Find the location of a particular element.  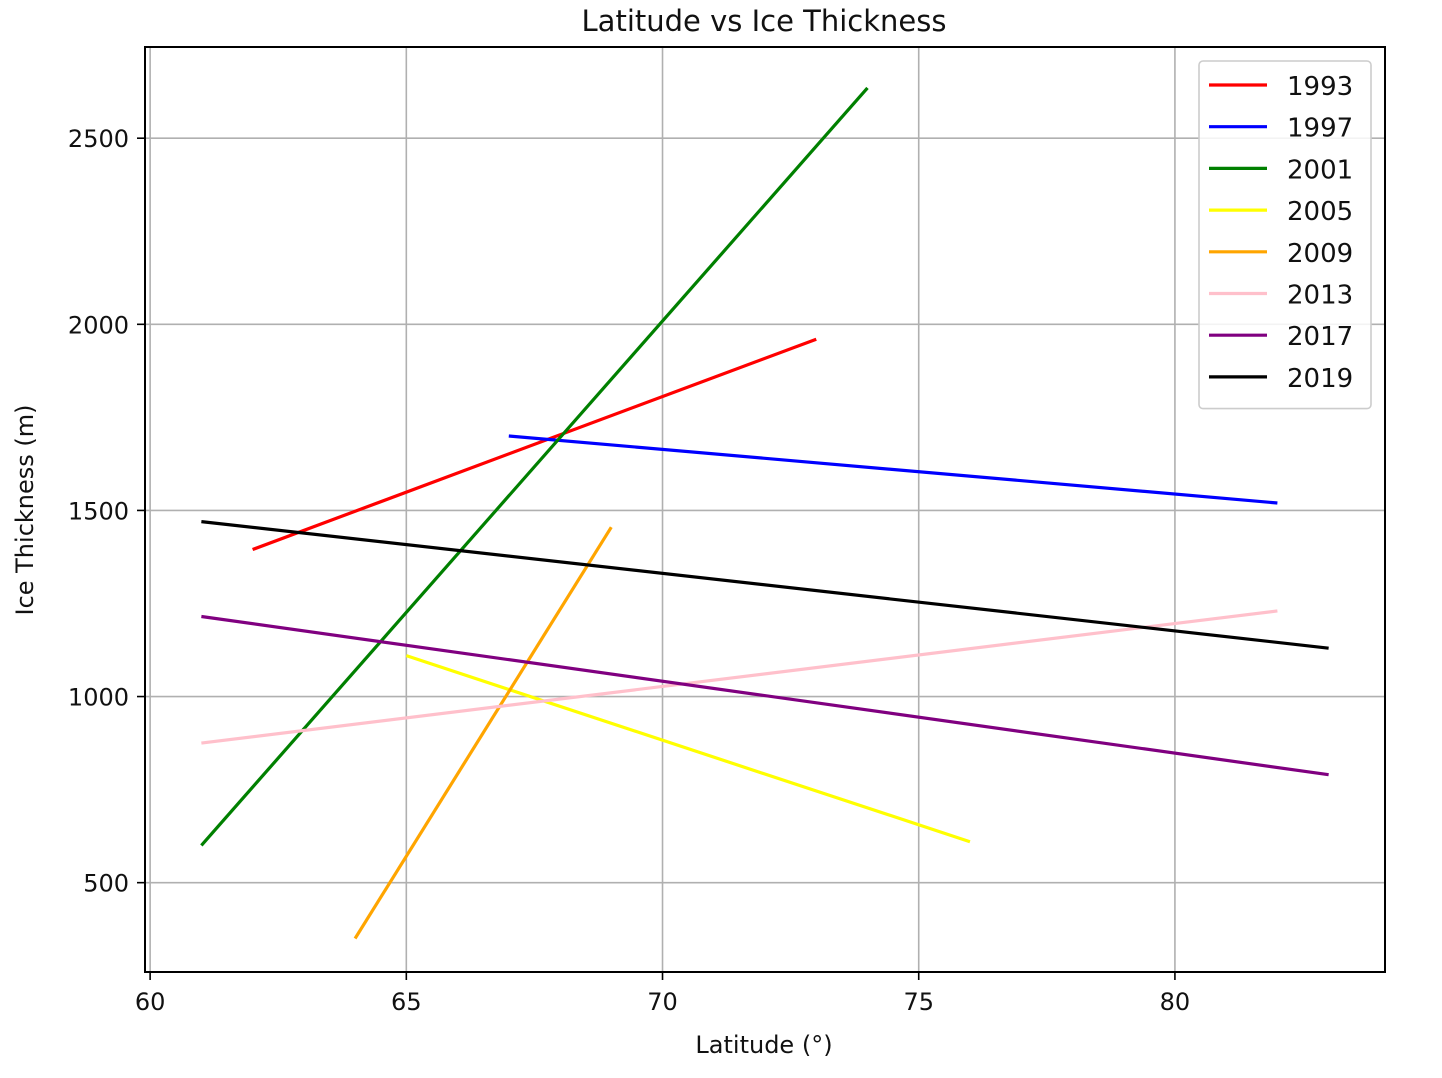

legend-label-2013: 2013 is located at coordinates (1320, 296).